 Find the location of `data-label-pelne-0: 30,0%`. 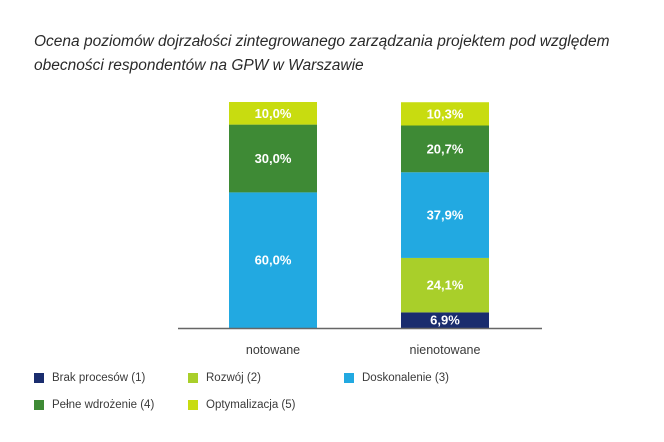

data-label-pelne-0: 30,0% is located at coordinates (273, 158).